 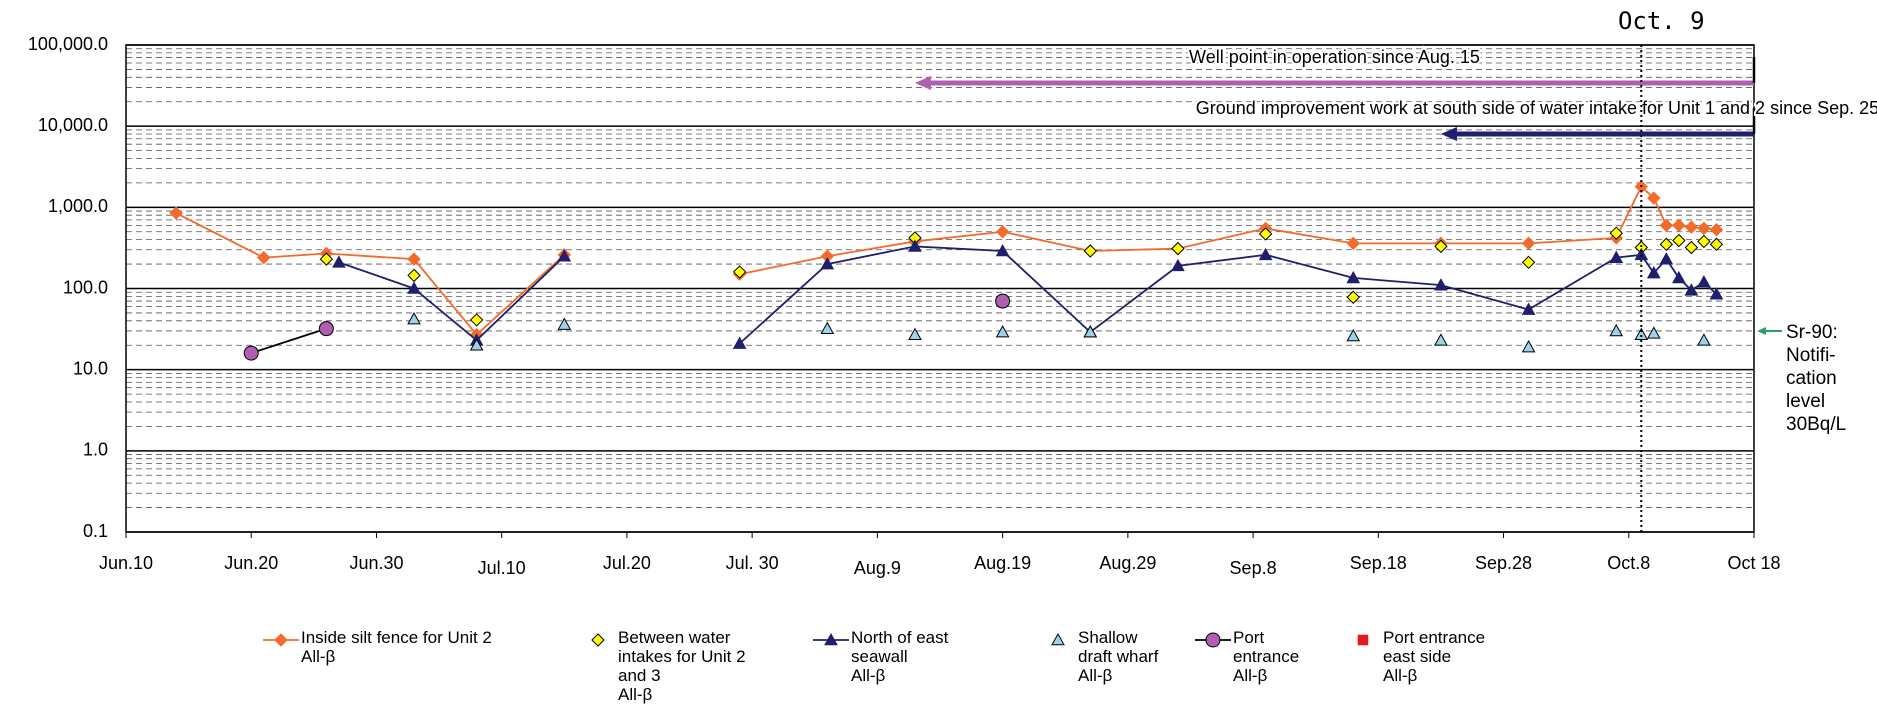 I want to click on x-tick-label: Oct 18, so click(x=1753, y=563).